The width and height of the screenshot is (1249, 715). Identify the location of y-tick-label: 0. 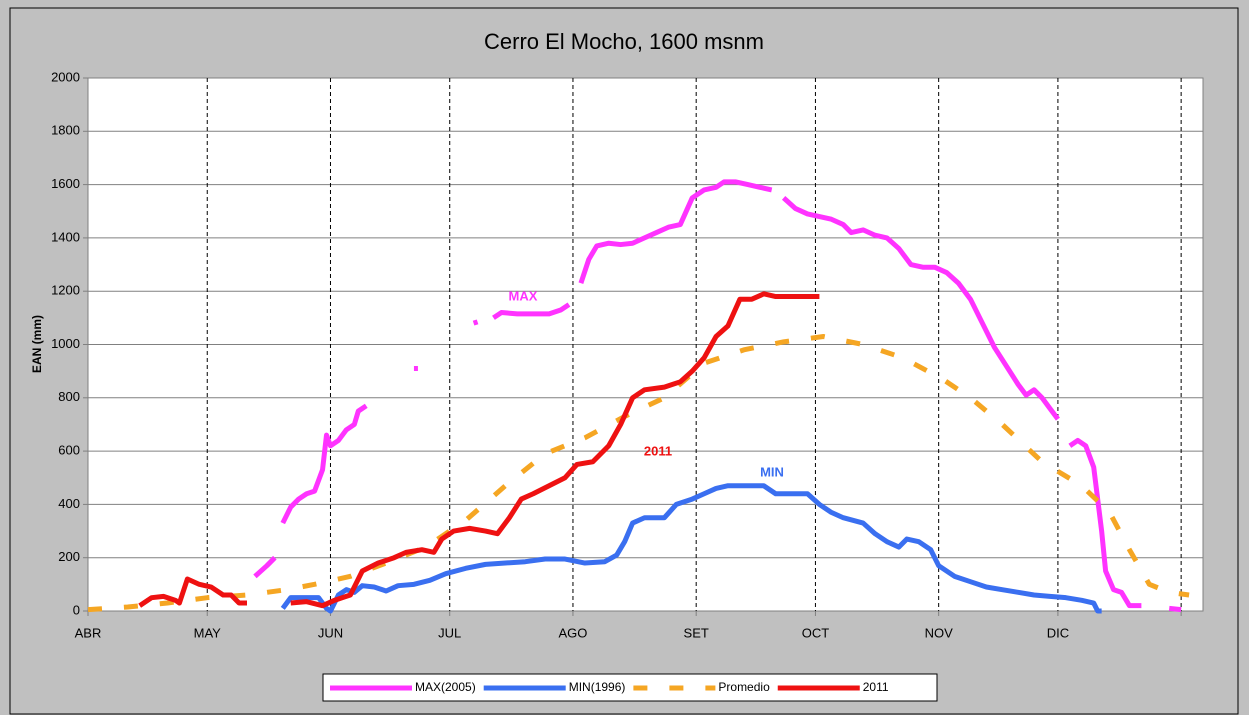
(76, 609).